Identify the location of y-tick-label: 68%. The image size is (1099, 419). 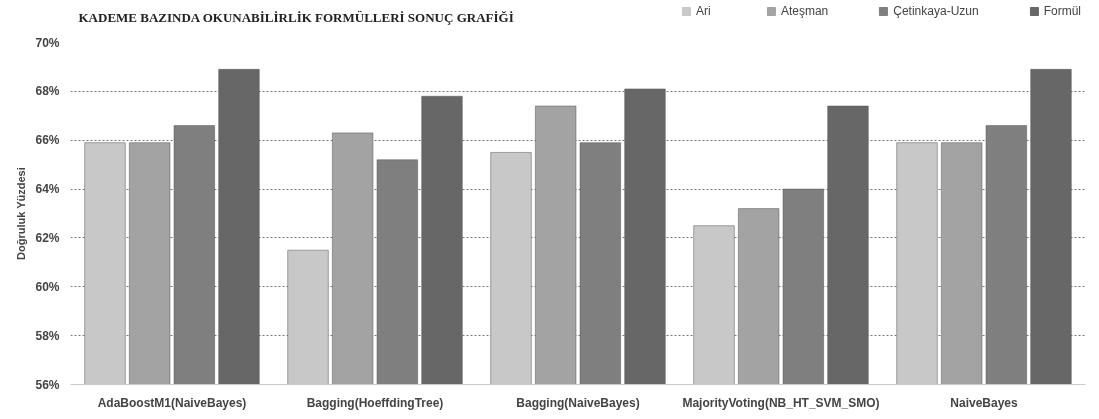
(47, 91).